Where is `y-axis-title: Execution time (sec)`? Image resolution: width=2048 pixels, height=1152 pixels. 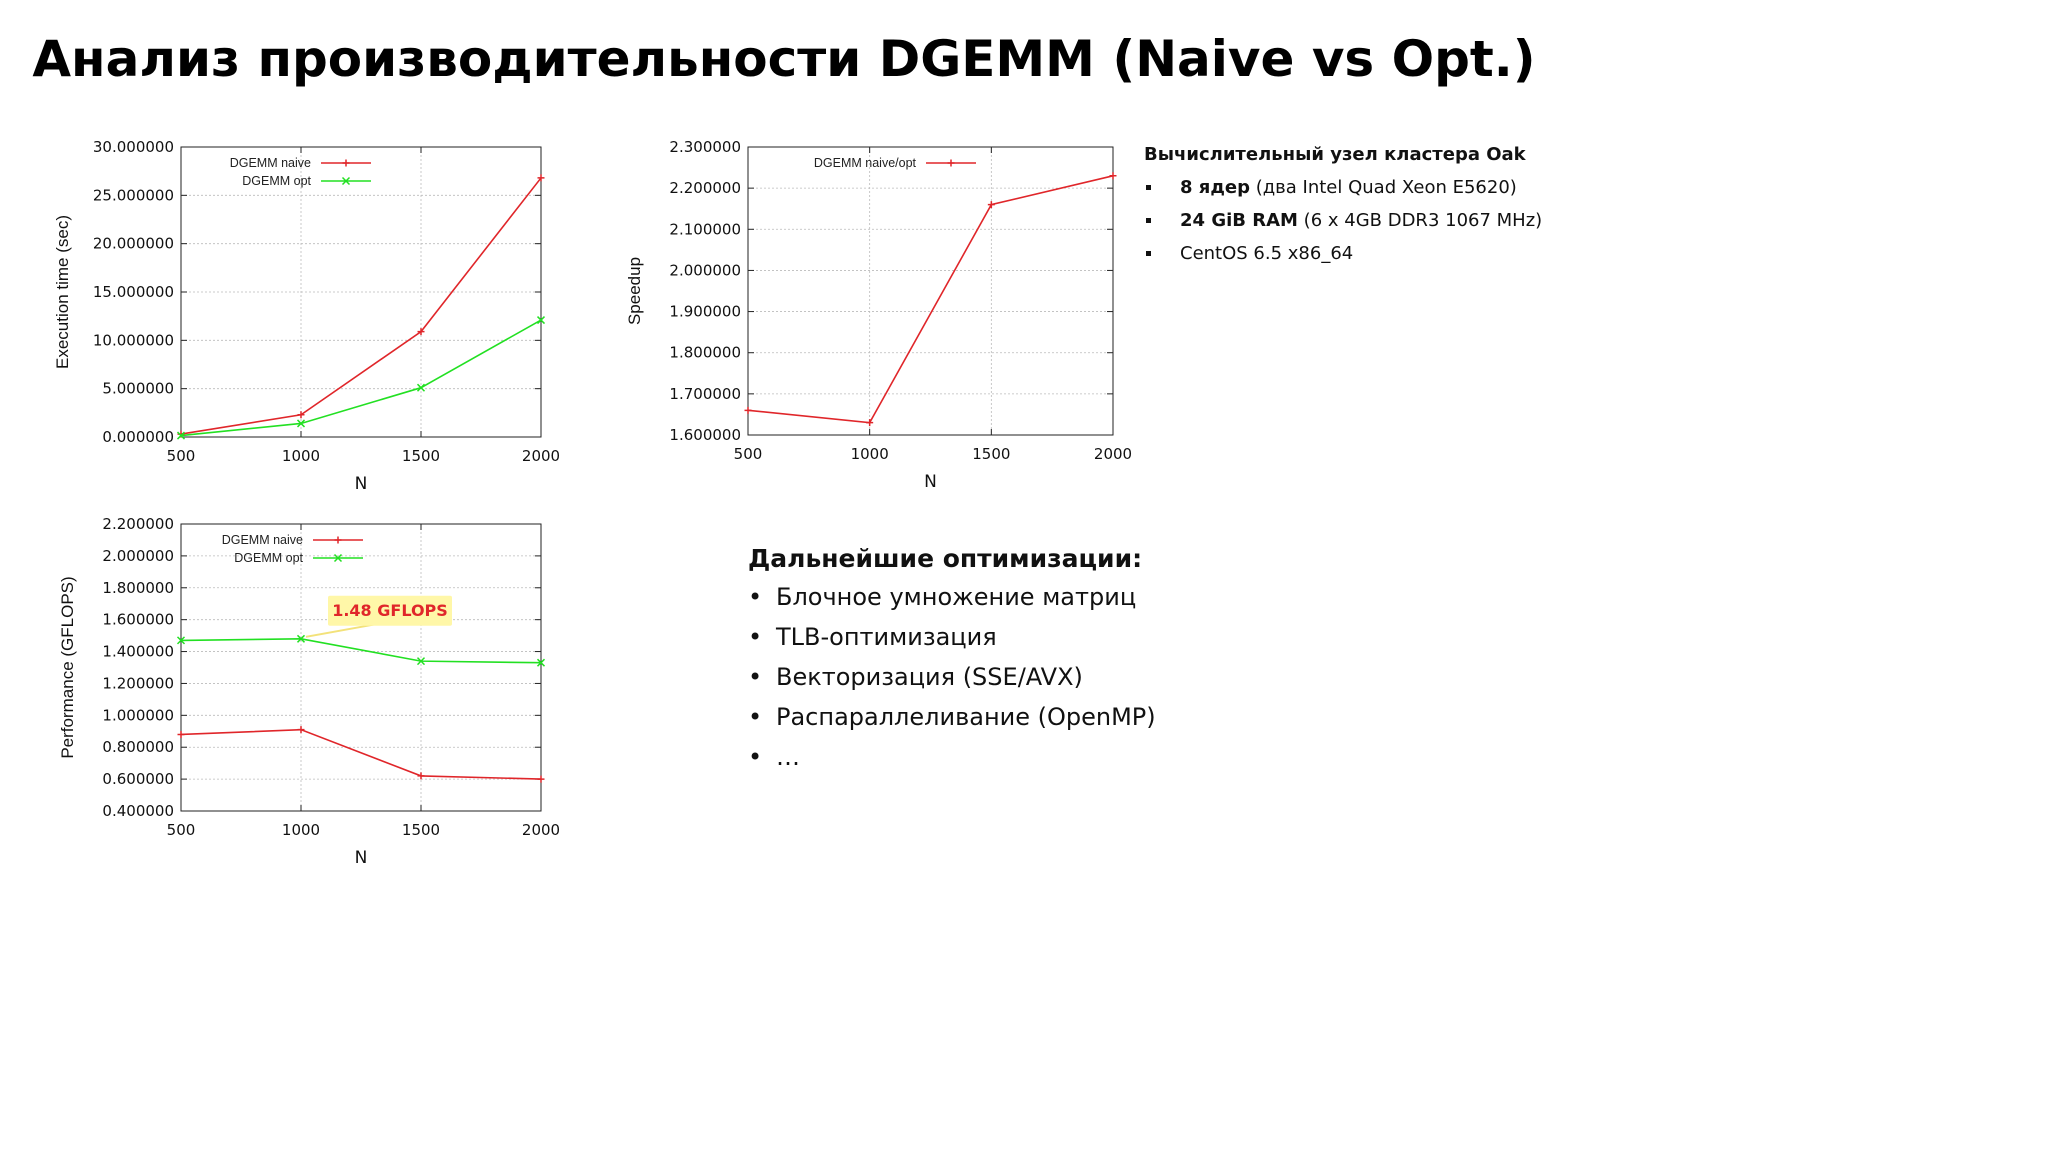
y-axis-title: Execution time (sec) is located at coordinates (62, 292).